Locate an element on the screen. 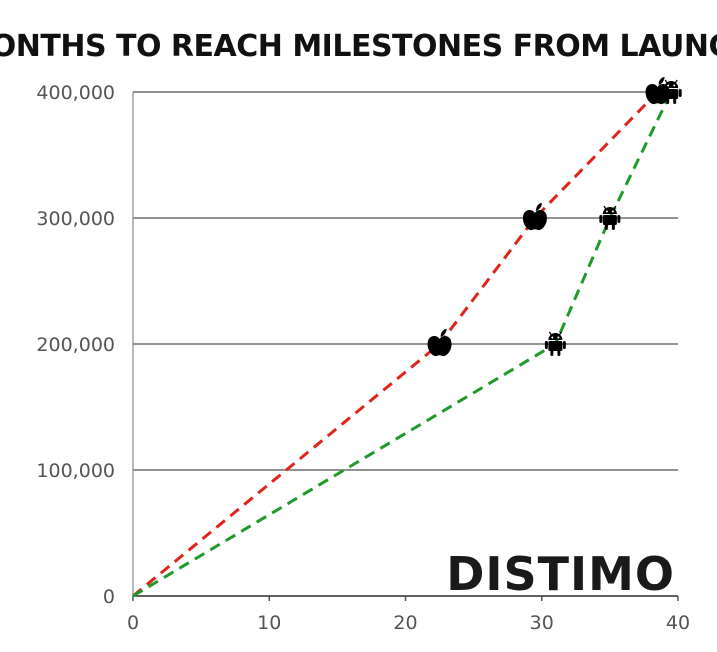  x-tick-label-0: 0 is located at coordinates (133, 623).